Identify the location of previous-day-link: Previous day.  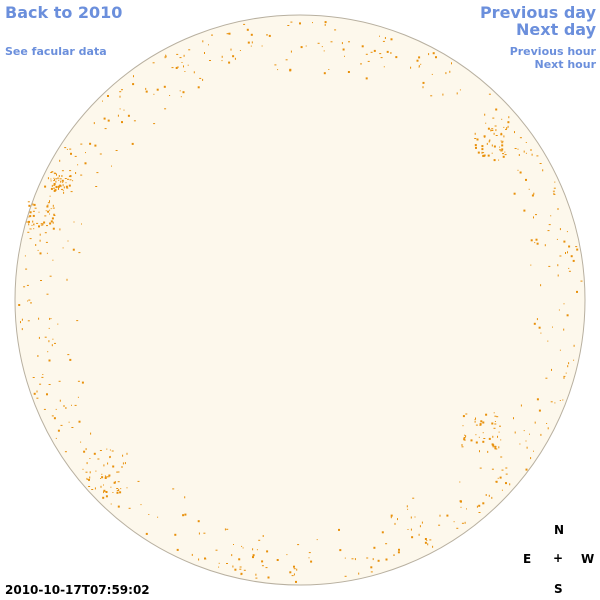
(537, 12).